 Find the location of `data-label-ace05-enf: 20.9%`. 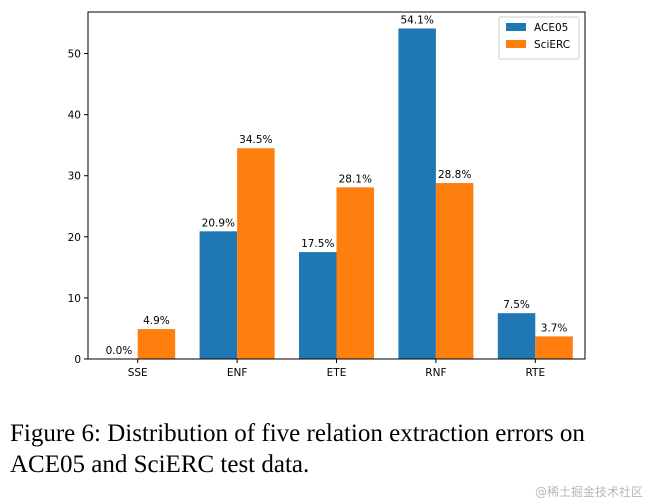

data-label-ace05-enf: 20.9% is located at coordinates (218, 223).